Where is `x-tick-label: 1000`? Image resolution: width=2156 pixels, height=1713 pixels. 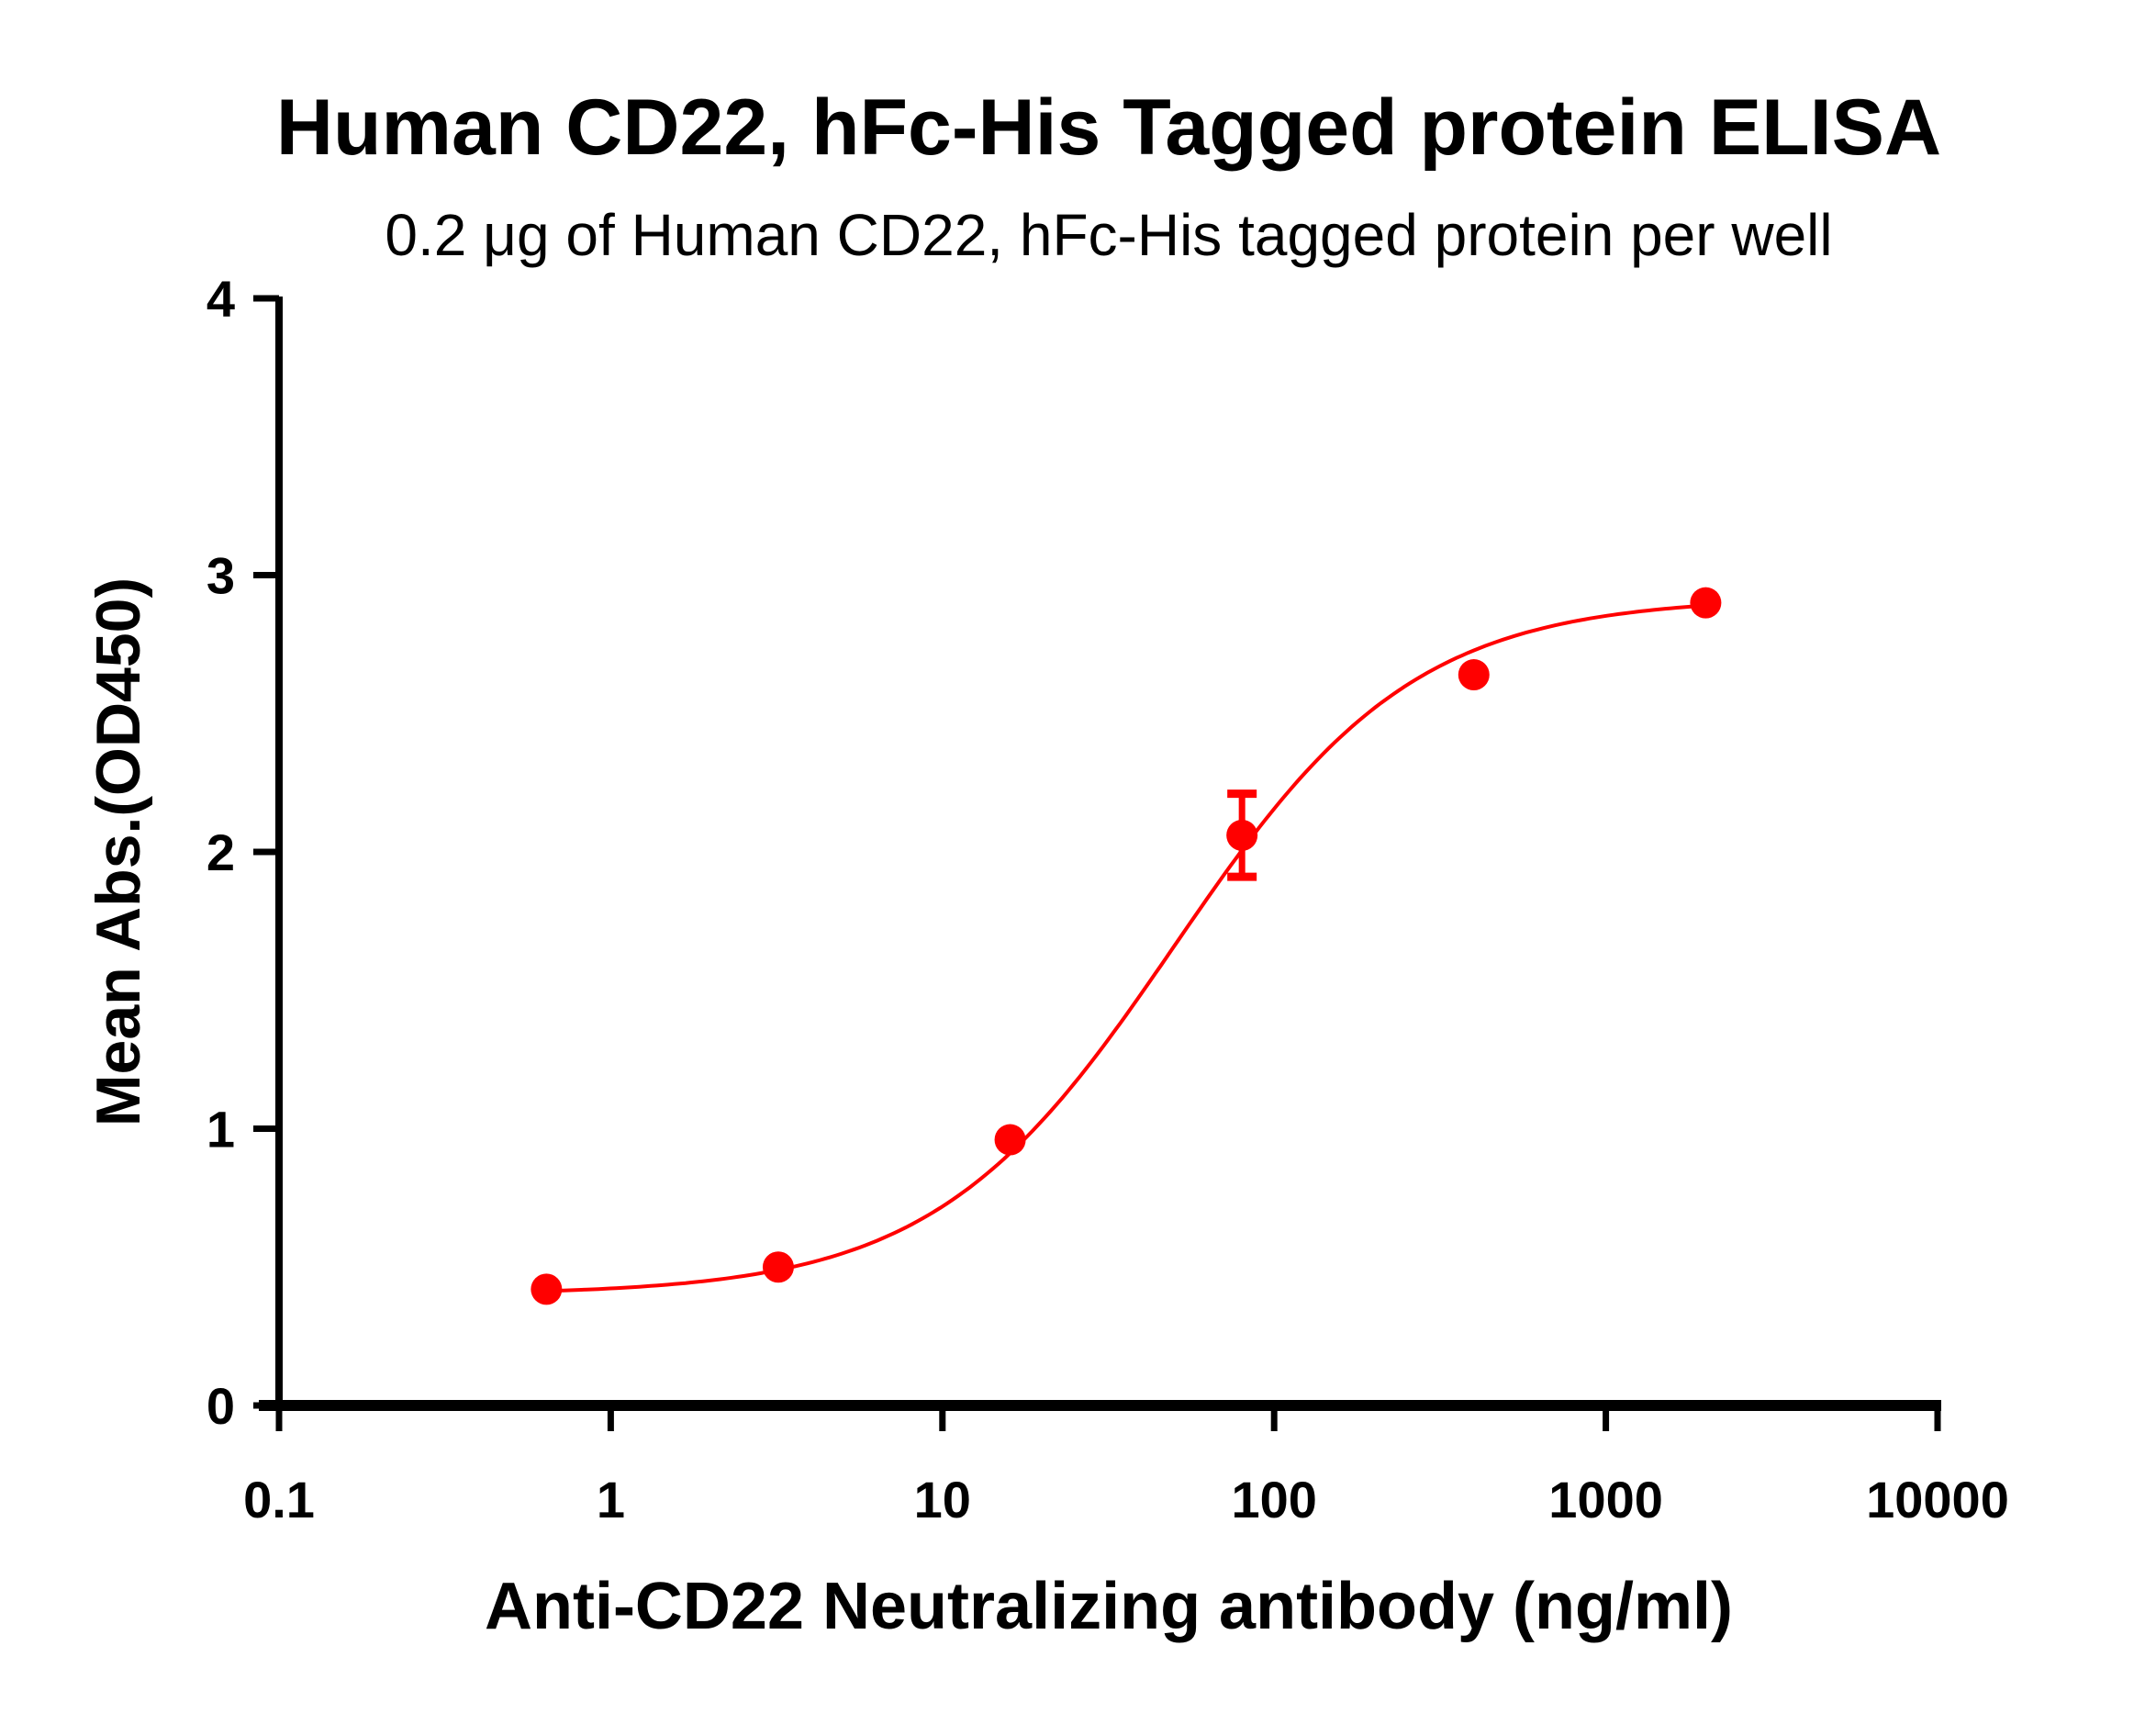
x-tick-label: 1000 is located at coordinates (1605, 1499).